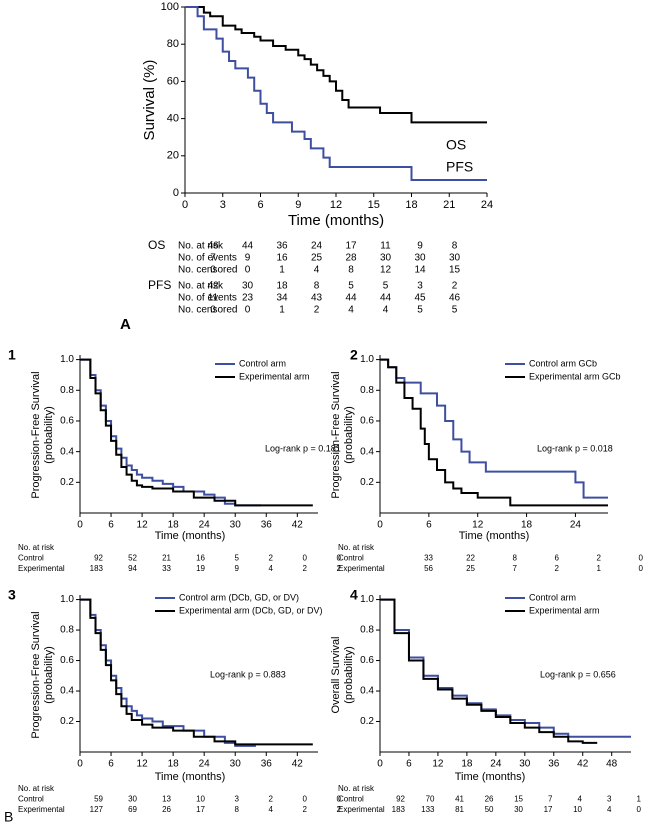 This screenshot has width=653, height=831. What do you see at coordinates (282, 286) in the screenshot?
I see `risk-value: 18` at bounding box center [282, 286].